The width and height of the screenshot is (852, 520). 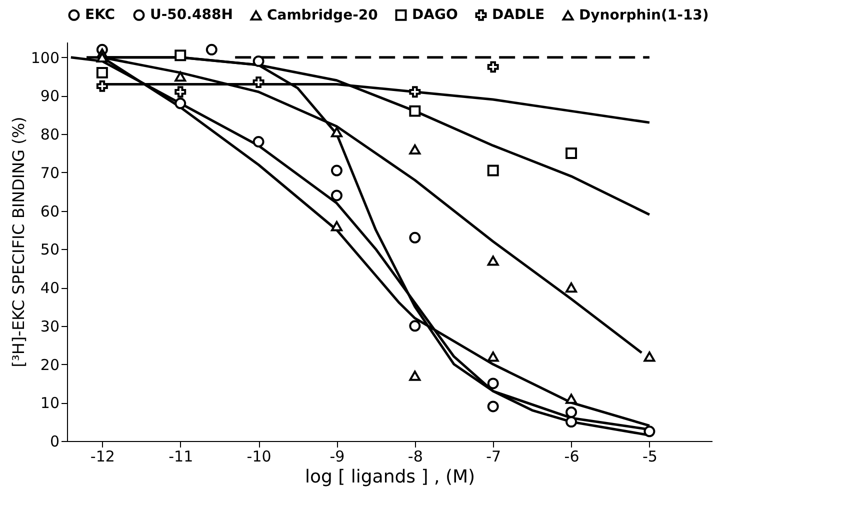 I want to click on y-tick-label: 20, so click(x=50, y=365).